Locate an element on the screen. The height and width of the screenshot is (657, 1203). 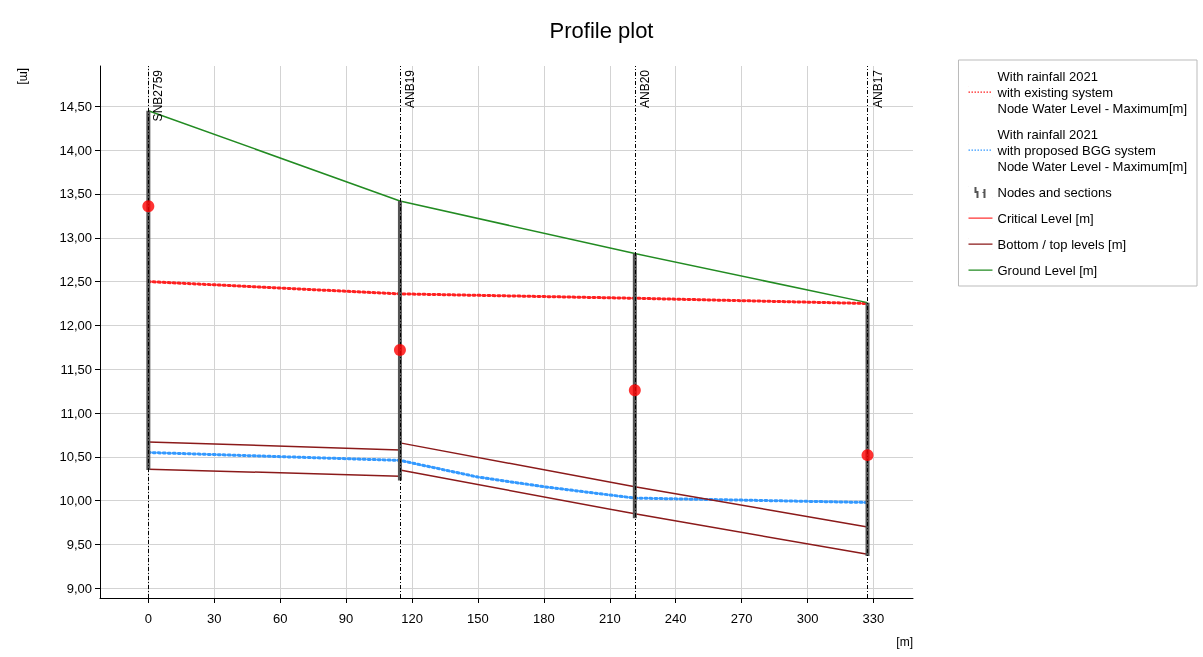
y-tick-label: 11,00 is located at coordinates (76, 413).